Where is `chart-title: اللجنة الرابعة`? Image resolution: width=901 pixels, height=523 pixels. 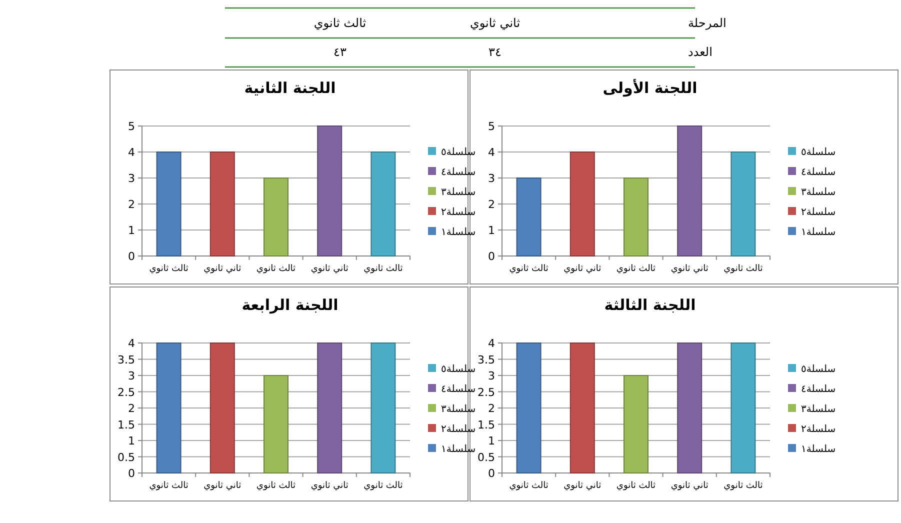
chart-title: اللجنة الرابعة is located at coordinates (290, 305).